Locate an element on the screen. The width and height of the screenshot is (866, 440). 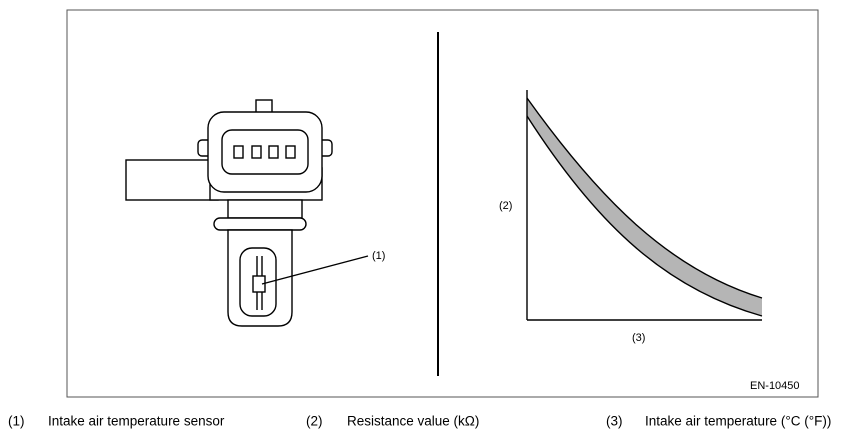
sensor-ring is located at coordinates (260, 224).